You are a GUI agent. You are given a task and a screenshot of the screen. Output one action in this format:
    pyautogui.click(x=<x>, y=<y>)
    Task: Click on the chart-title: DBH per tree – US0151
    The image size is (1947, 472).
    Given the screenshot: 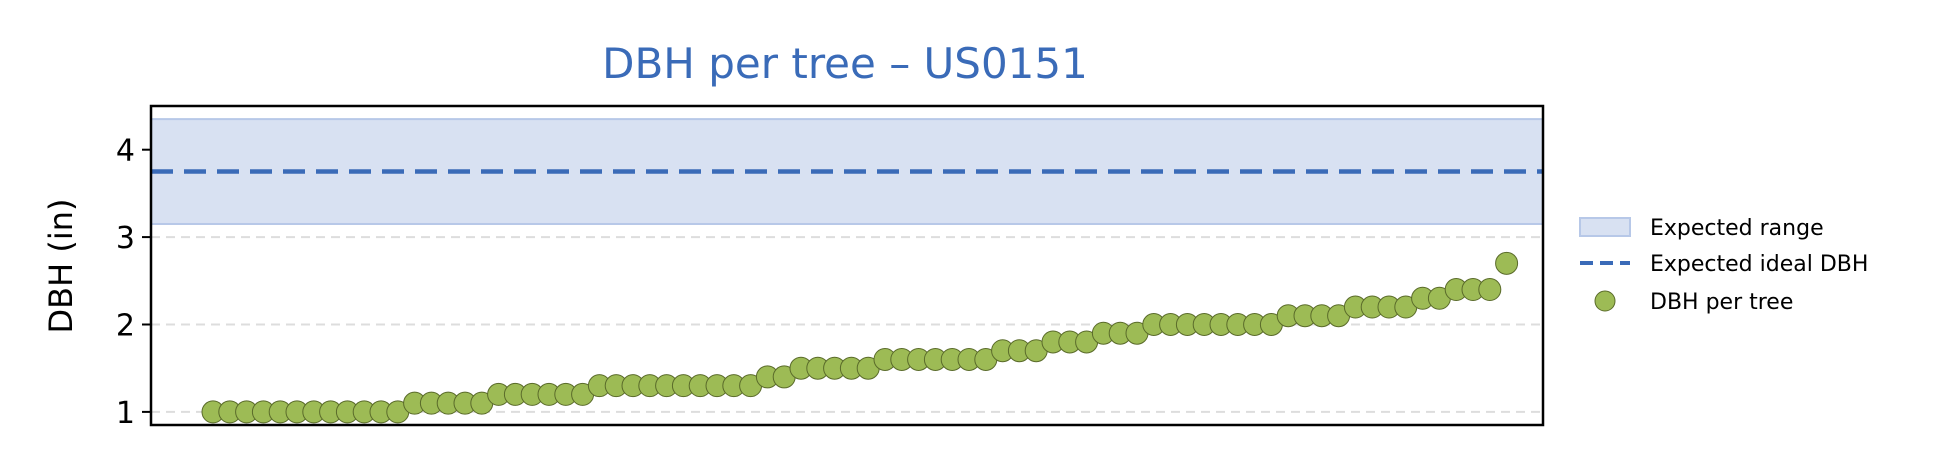 What is the action you would take?
    pyautogui.click(x=845, y=63)
    